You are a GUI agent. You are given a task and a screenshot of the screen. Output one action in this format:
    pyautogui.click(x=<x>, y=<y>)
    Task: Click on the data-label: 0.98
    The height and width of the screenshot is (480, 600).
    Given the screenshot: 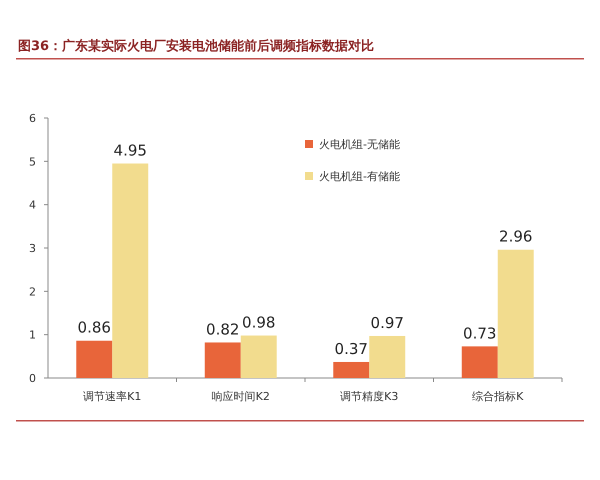 What is the action you would take?
    pyautogui.click(x=259, y=323)
    